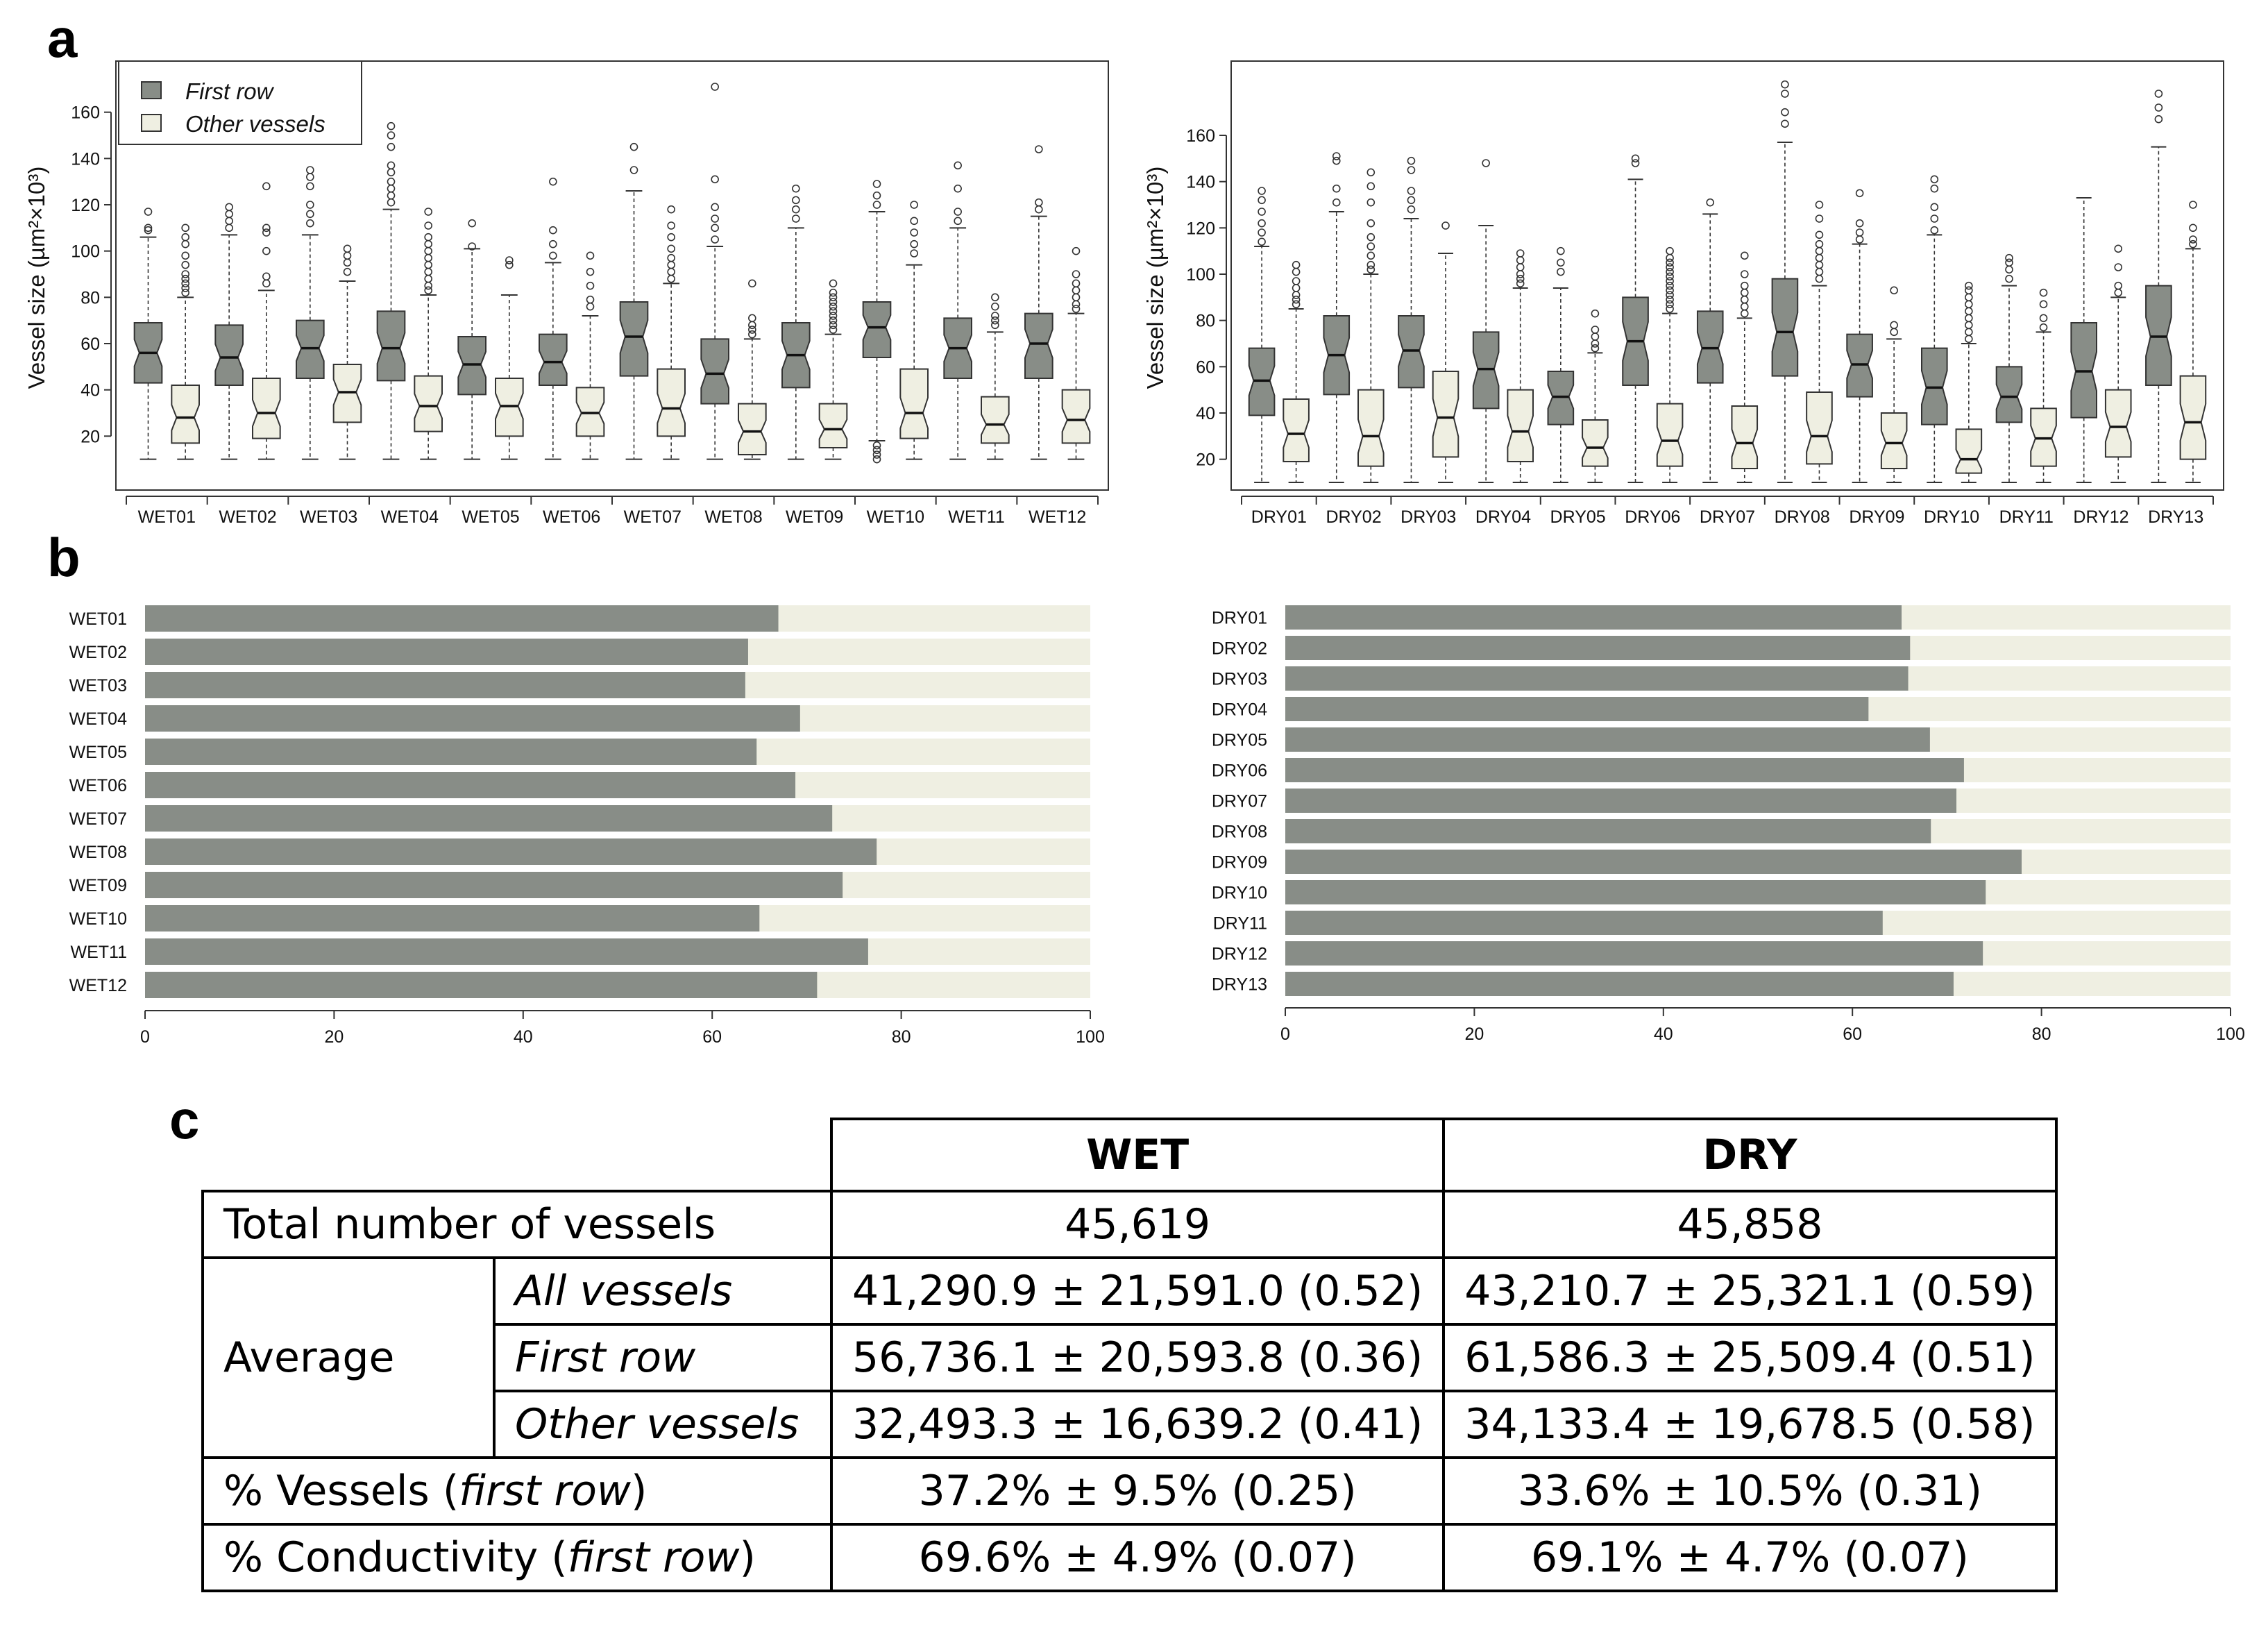 This screenshot has width=2268, height=1627. What do you see at coordinates (663, 1357) in the screenshot?
I see `row-label-first-row: First row` at bounding box center [663, 1357].